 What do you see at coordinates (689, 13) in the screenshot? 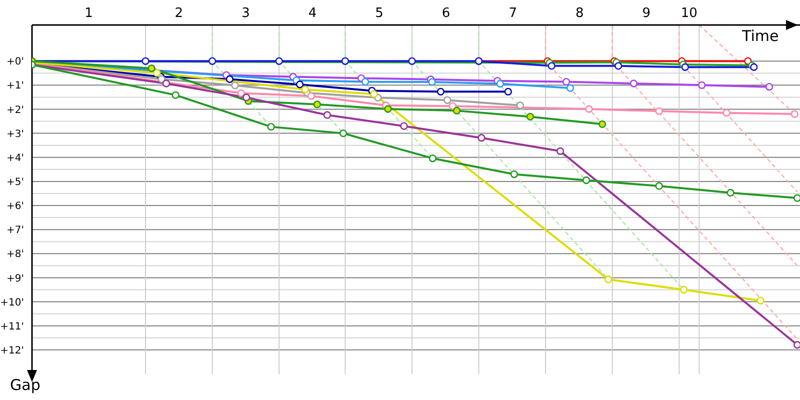
I see `x-tick-label: 10` at bounding box center [689, 13].